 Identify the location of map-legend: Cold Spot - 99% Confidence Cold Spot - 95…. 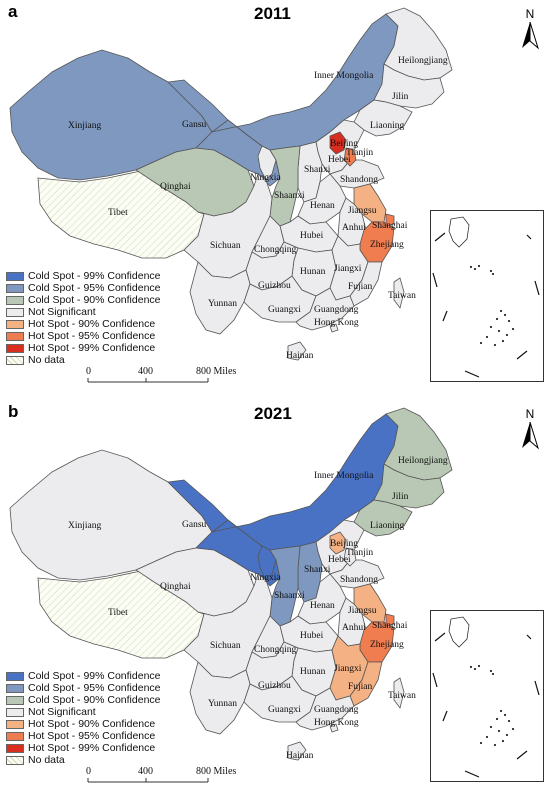
(96, 718).